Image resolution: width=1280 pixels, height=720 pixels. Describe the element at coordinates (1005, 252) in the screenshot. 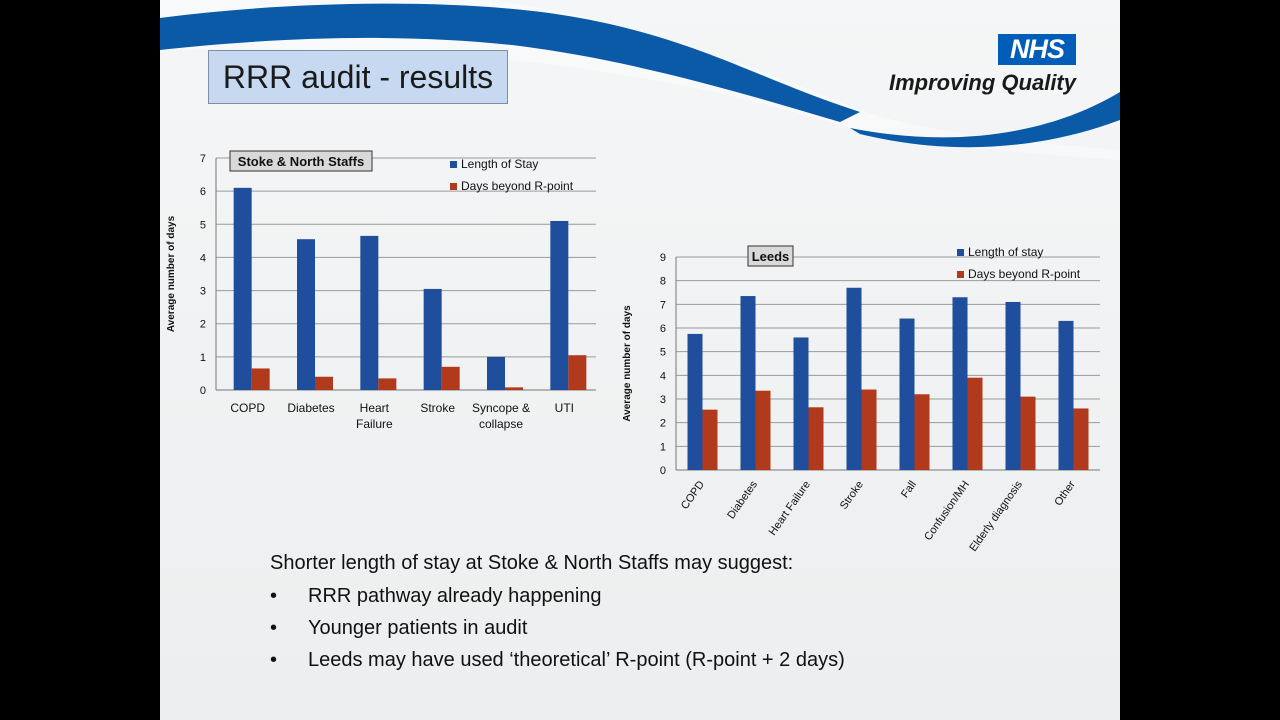

I see `legend-label: Length of stay` at that location.